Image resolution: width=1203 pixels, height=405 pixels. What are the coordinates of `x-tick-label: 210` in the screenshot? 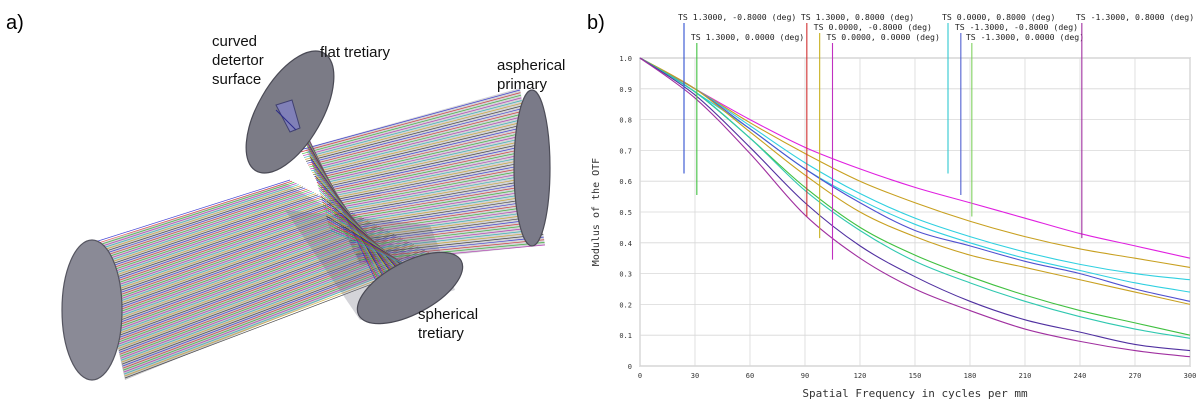 It's located at (1025, 376).